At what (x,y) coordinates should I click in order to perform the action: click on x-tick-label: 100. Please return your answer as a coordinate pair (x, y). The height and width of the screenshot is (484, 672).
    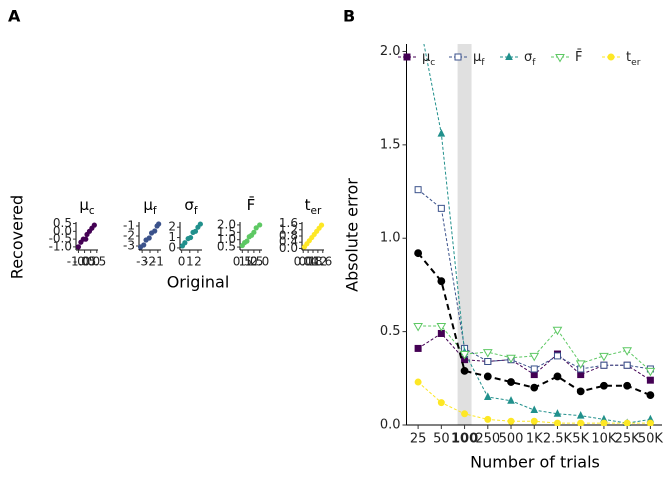
    Looking at the image, I should click on (464, 439).